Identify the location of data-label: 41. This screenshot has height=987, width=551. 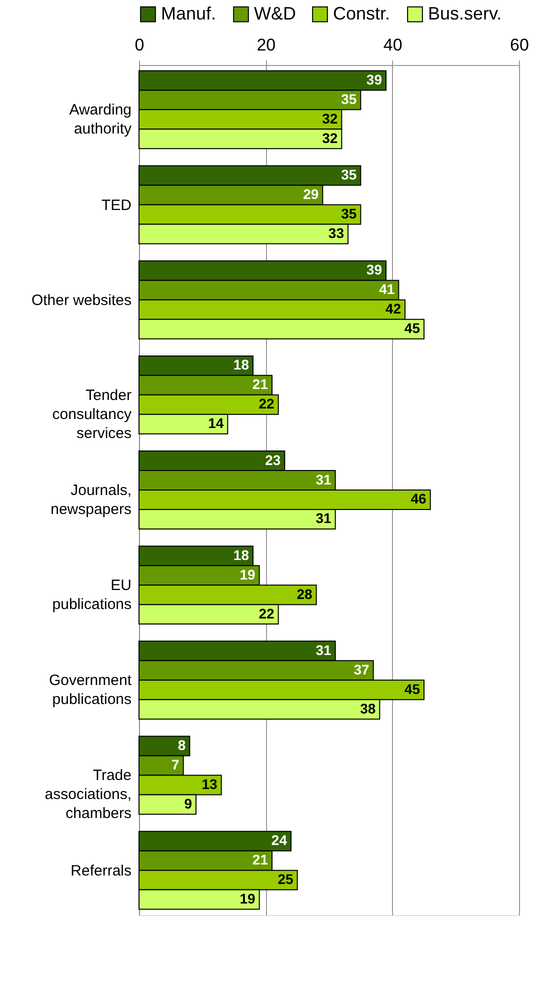
(387, 289).